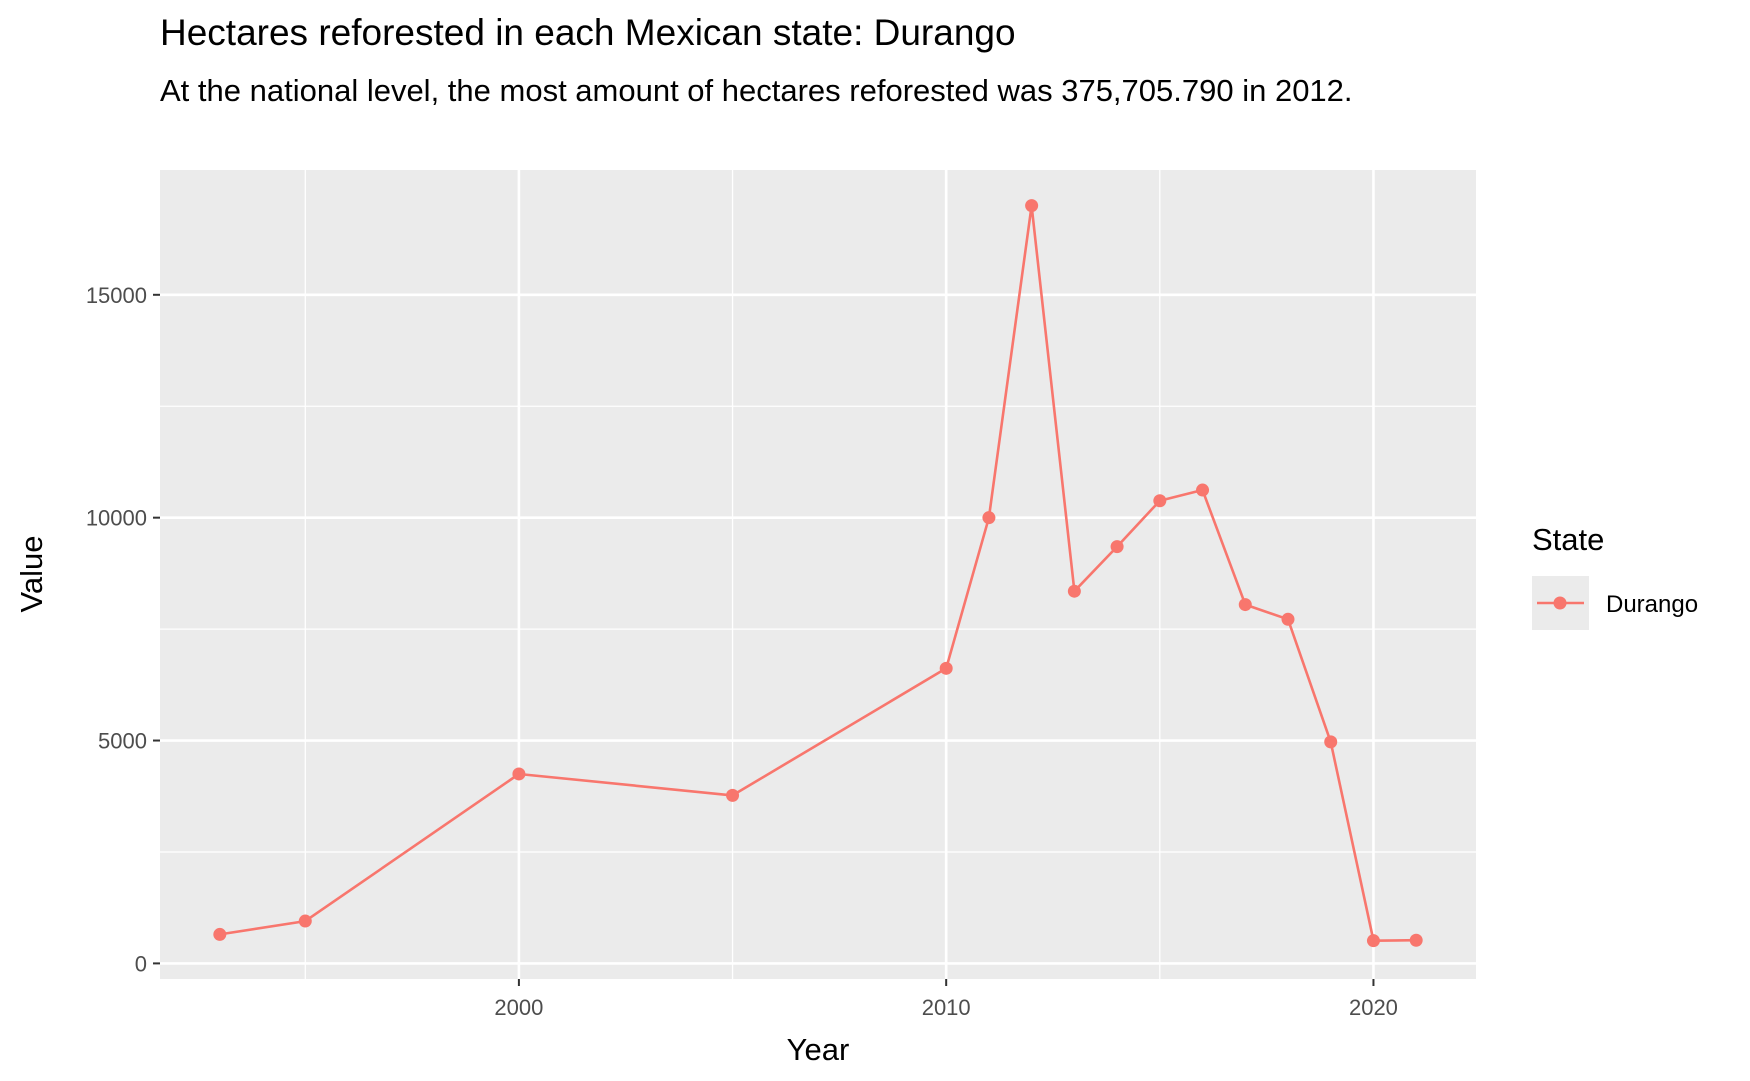 This screenshot has height=1081, width=1750. What do you see at coordinates (116, 295) in the screenshot?
I see `y-tick-label: 15000` at bounding box center [116, 295].